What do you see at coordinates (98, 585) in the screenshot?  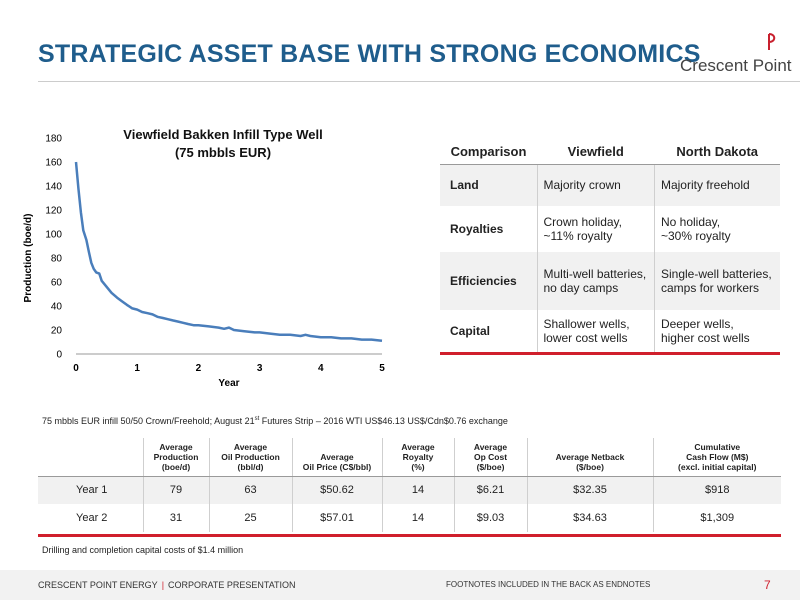 I see `footer-company-name: CRESCENT POINT ENERGY` at bounding box center [98, 585].